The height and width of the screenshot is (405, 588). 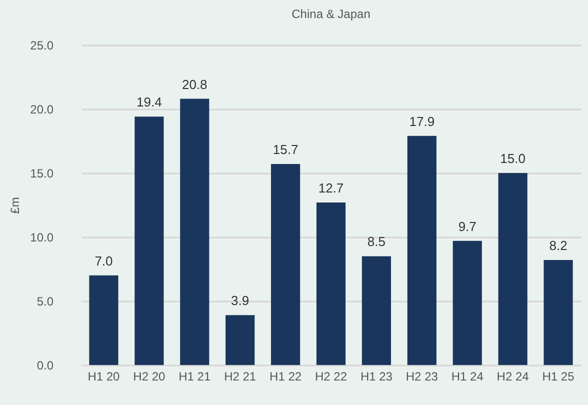 What do you see at coordinates (422, 121) in the screenshot?
I see `data-label: 17.9` at bounding box center [422, 121].